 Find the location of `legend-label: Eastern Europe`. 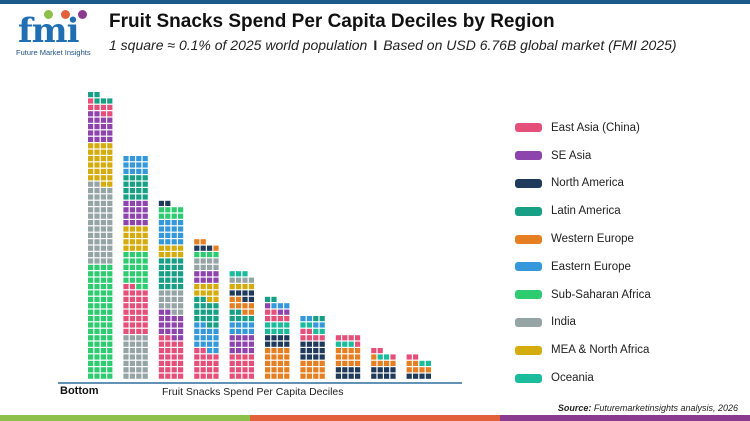

legend-label: Eastern Europe is located at coordinates (591, 266).